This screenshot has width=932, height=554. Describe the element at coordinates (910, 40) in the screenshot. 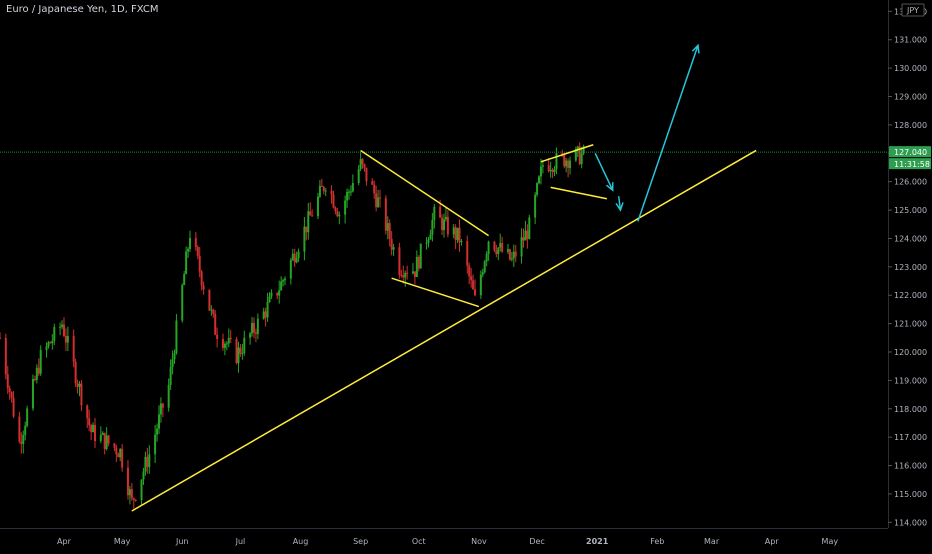

I see `price-tick-label: 131.000` at that location.